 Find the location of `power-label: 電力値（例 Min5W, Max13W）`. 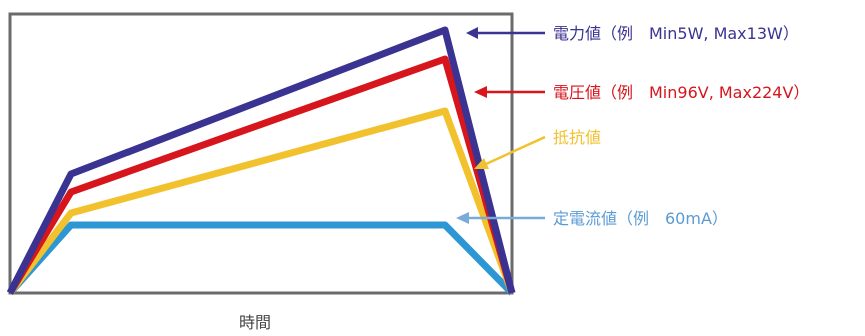

power-label: 電力値（例 Min5W, Max13W） is located at coordinates (676, 33).